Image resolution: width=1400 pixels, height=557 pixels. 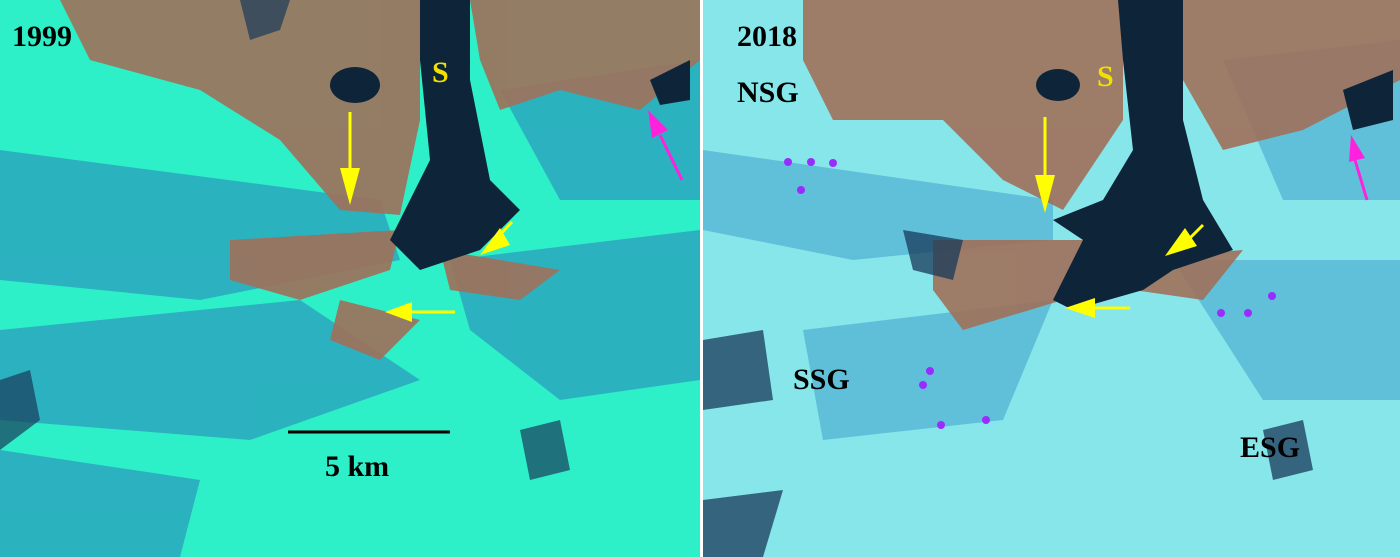 What do you see at coordinates (1202, 217) in the screenshot?
I see `arrows-2018` at bounding box center [1202, 217].